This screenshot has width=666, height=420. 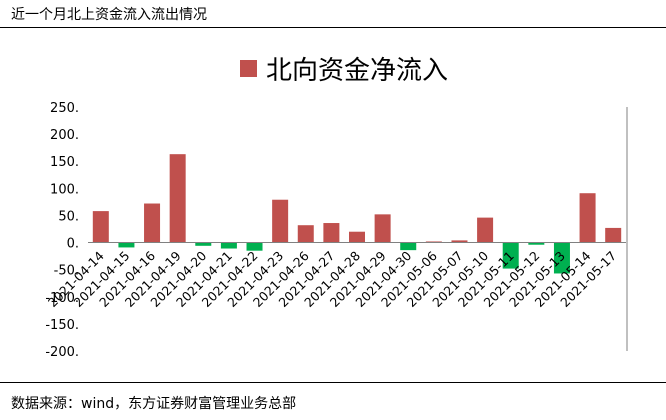 I want to click on y-tick-label: -200., so click(x=62, y=352).